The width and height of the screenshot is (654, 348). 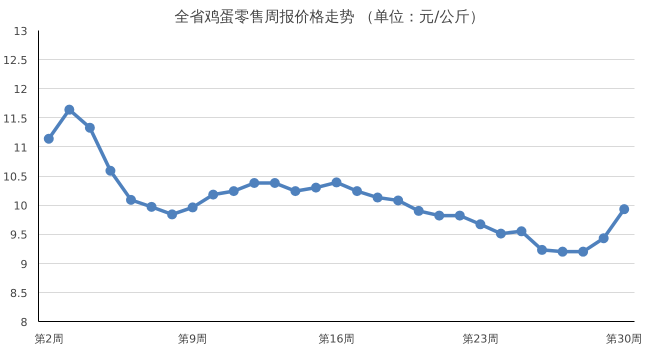 I want to click on y-tick-label: 11, so click(x=21, y=147).